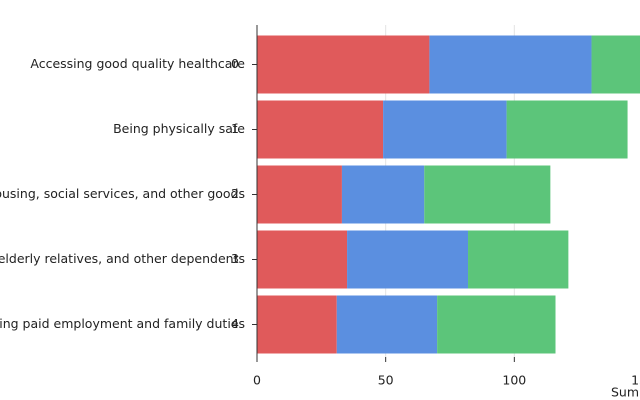 This screenshot has height=400, width=640. Describe the element at coordinates (386, 380) in the screenshot. I see `x-tick-label: 50` at that location.